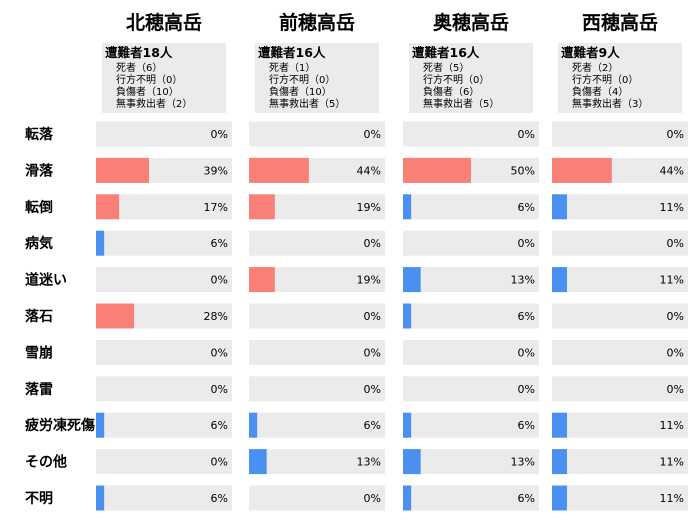  What do you see at coordinates (672, 170) in the screenshot?
I see `data-label: 44%` at bounding box center [672, 170].